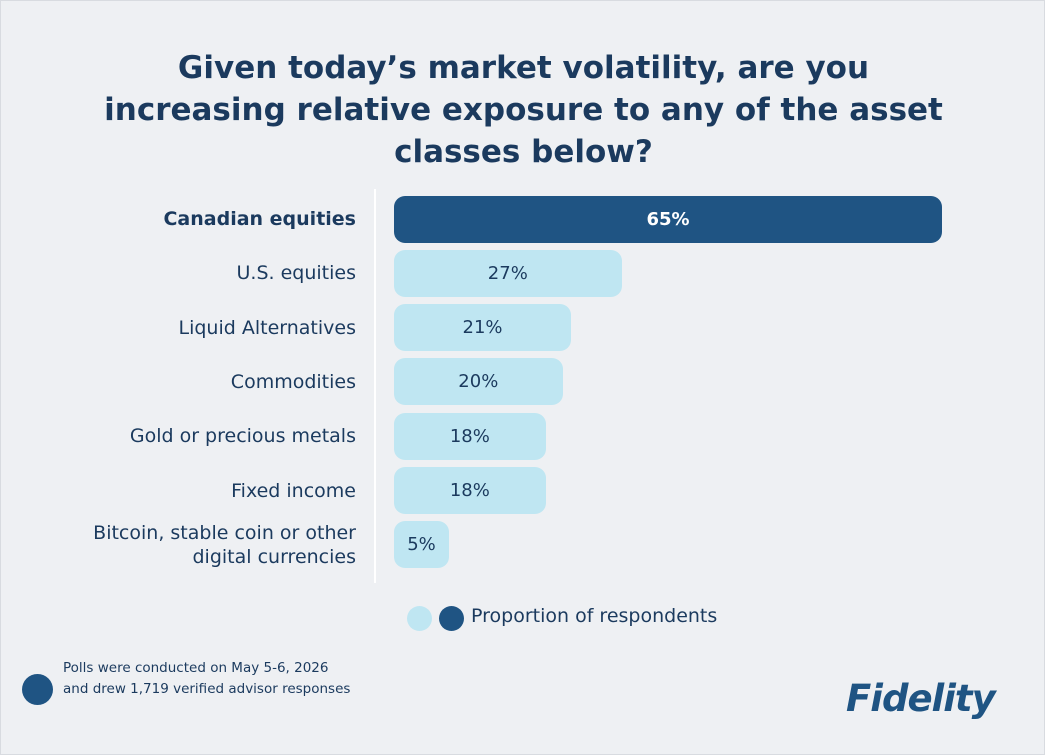 This screenshot has width=1045, height=755. I want to click on value-label: 20%, so click(478, 382).